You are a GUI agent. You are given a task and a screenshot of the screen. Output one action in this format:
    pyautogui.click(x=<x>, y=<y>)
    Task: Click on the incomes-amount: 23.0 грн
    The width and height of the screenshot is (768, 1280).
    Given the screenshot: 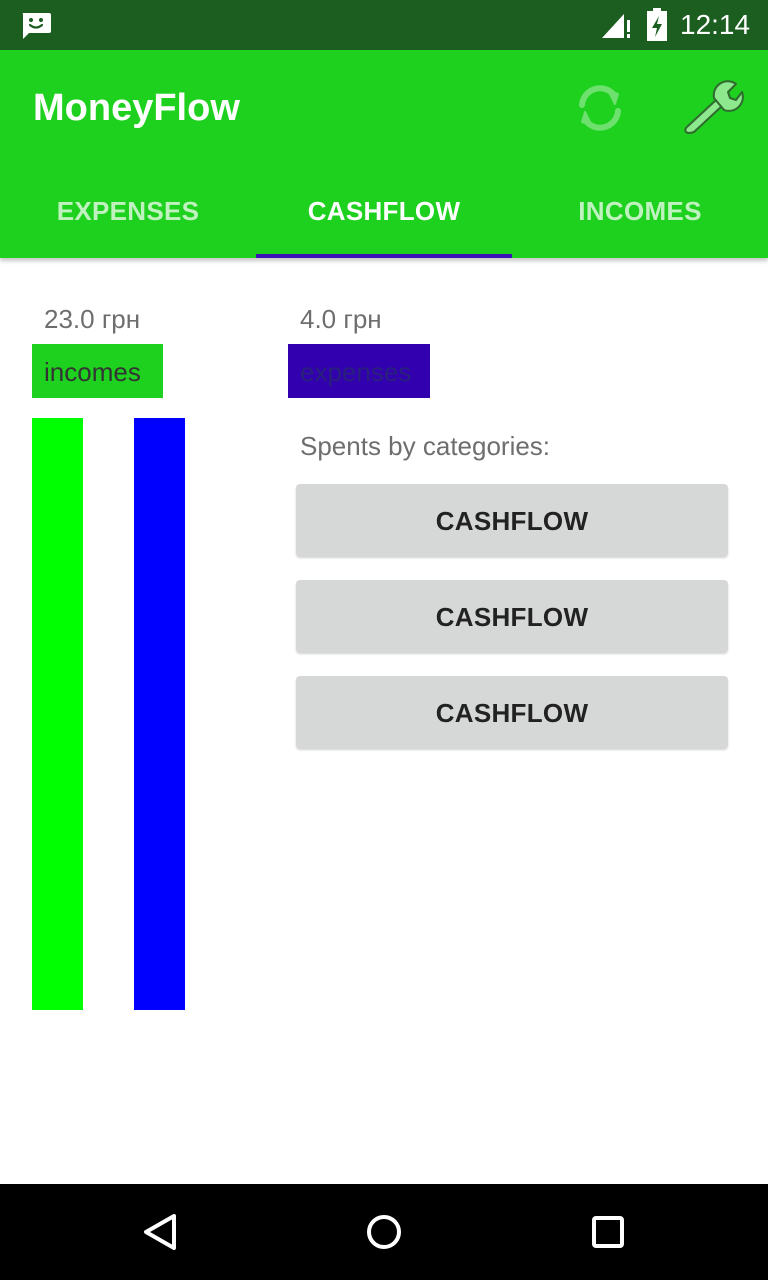 What is the action you would take?
    pyautogui.click(x=92, y=319)
    